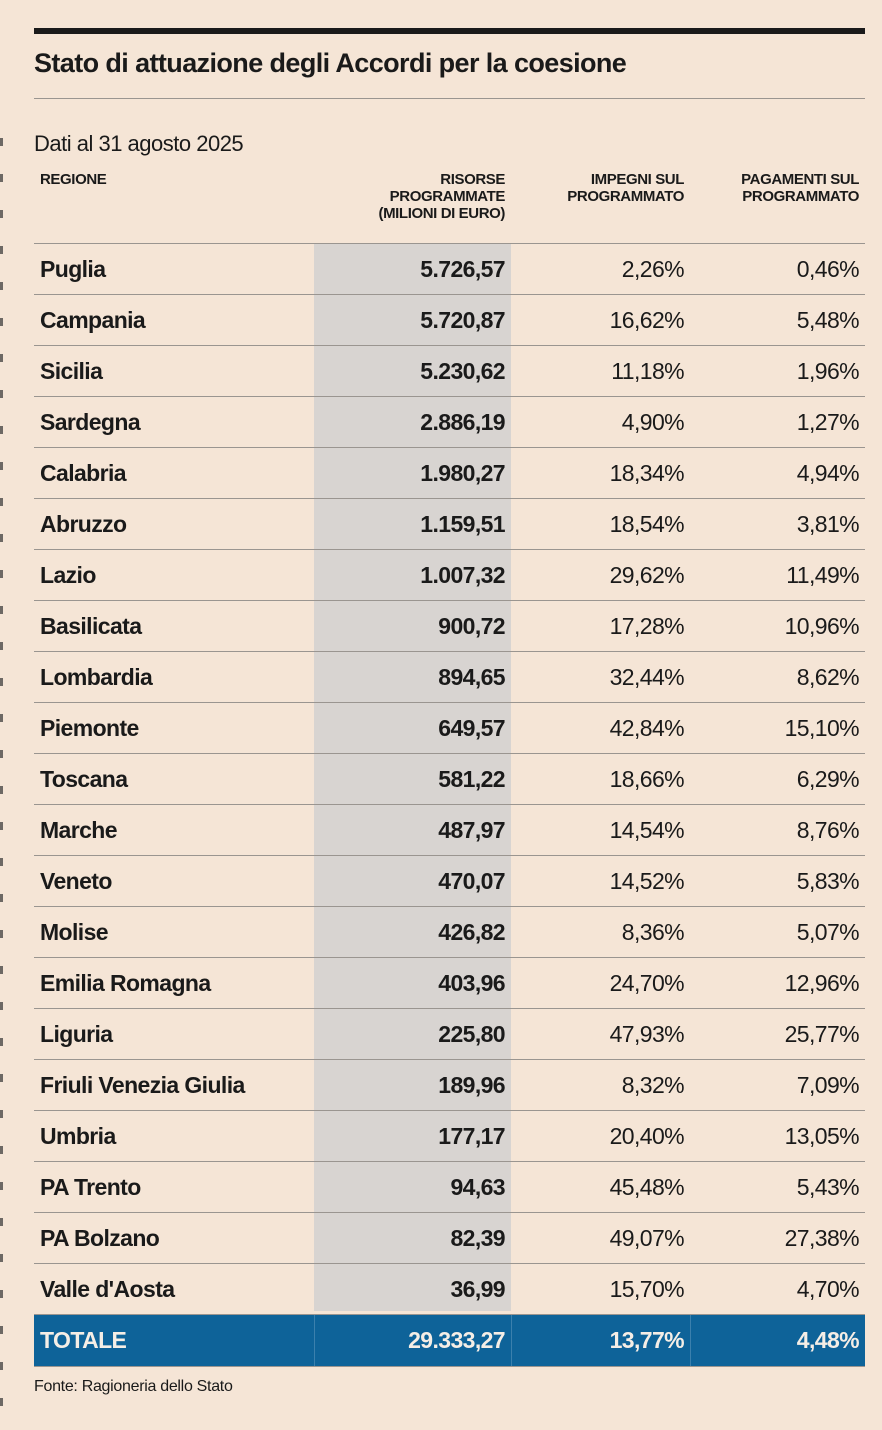 This screenshot has height=1430, width=882. I want to click on risorse-cell: 5.230,62, so click(462, 370).